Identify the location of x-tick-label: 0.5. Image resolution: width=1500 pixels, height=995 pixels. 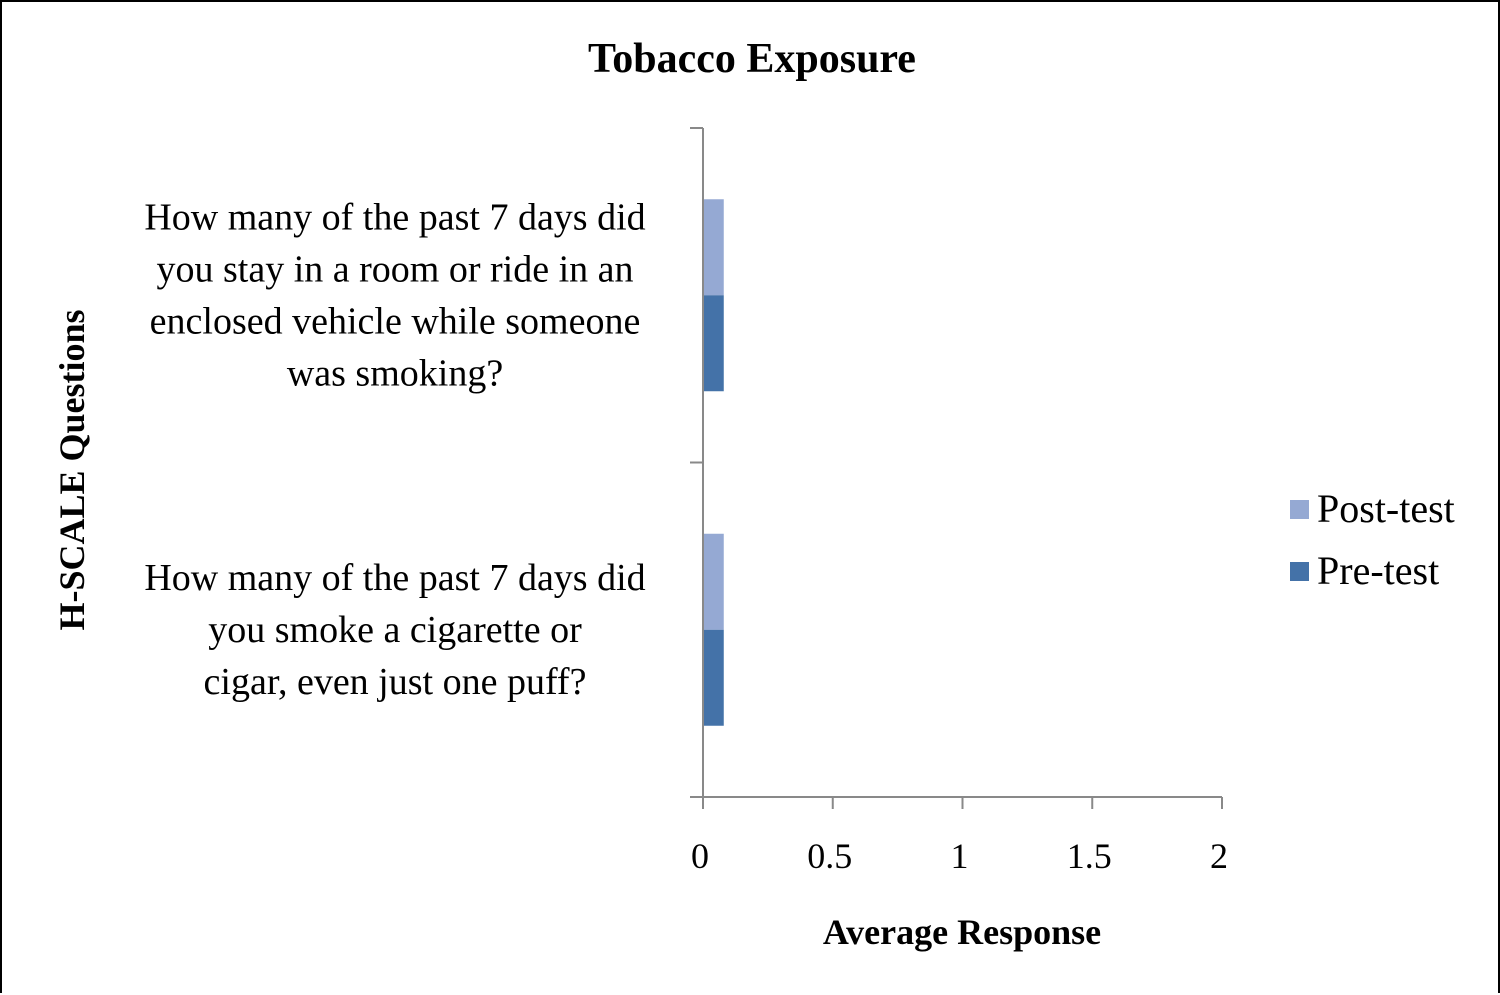
(829, 856).